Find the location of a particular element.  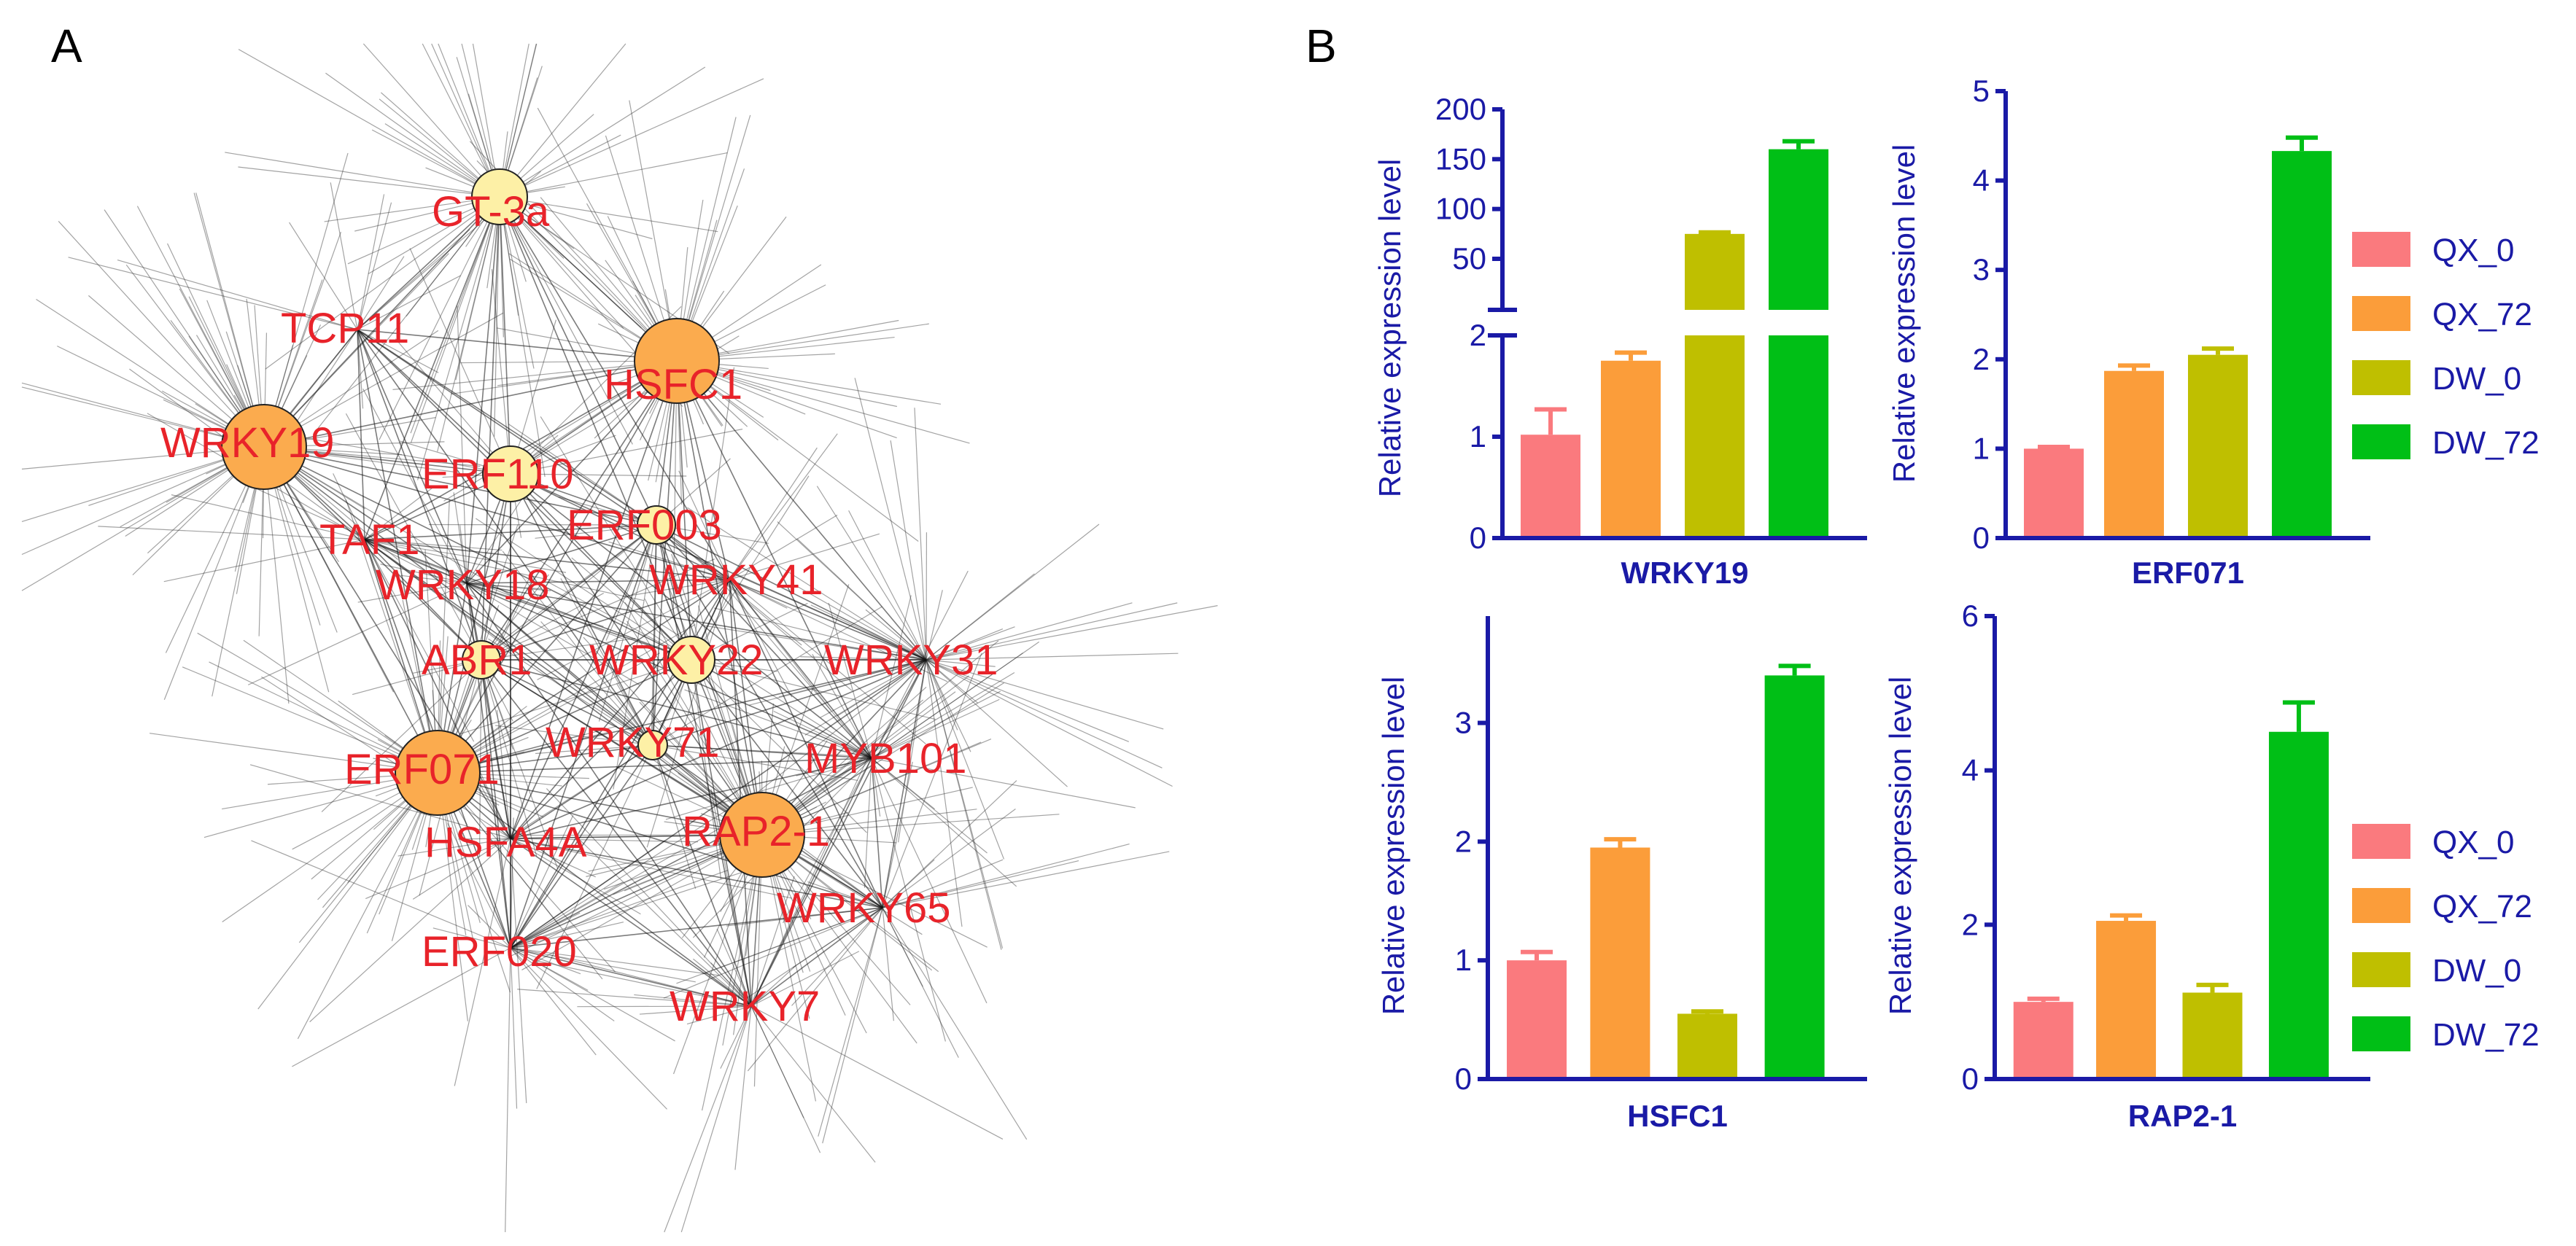

node-wrky19 is located at coordinates (264, 447).